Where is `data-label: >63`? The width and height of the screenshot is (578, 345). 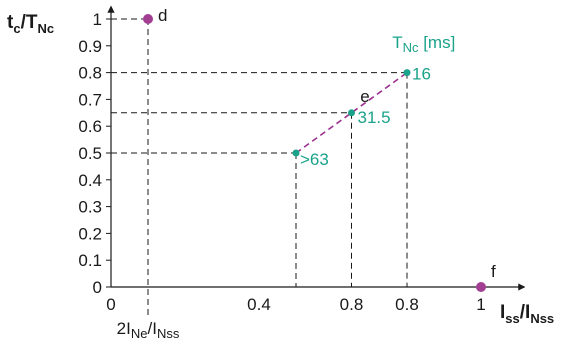
data-label: >63 is located at coordinates (314, 159).